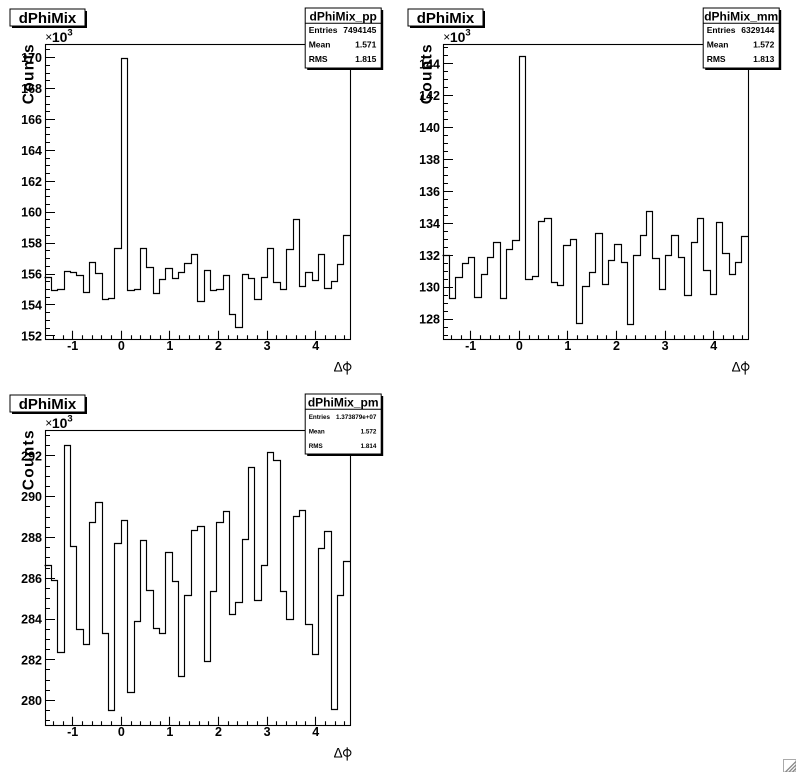 The image size is (796, 772). What do you see at coordinates (764, 59) in the screenshot?
I see `svg-text: 1.813` at bounding box center [764, 59].